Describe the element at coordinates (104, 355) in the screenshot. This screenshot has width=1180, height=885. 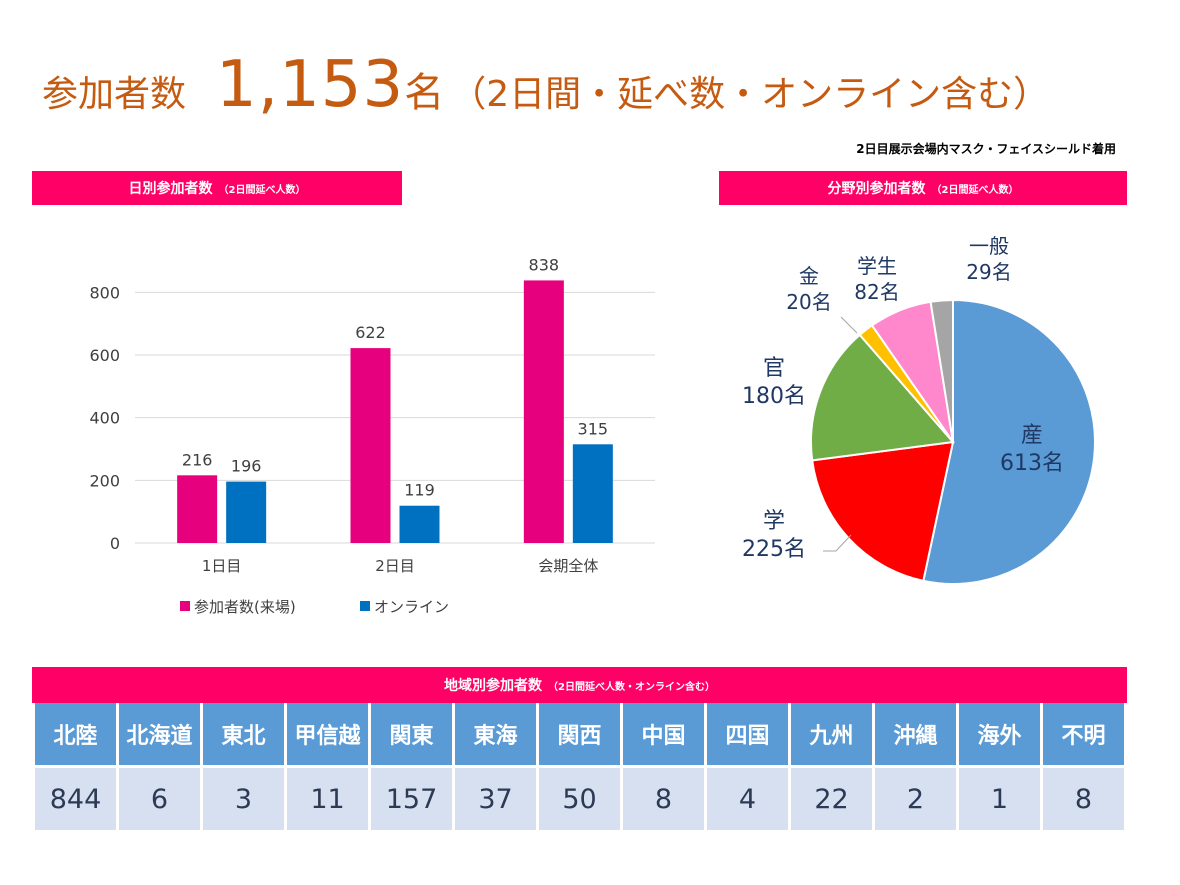
I see `y-tick-label: 600` at that location.